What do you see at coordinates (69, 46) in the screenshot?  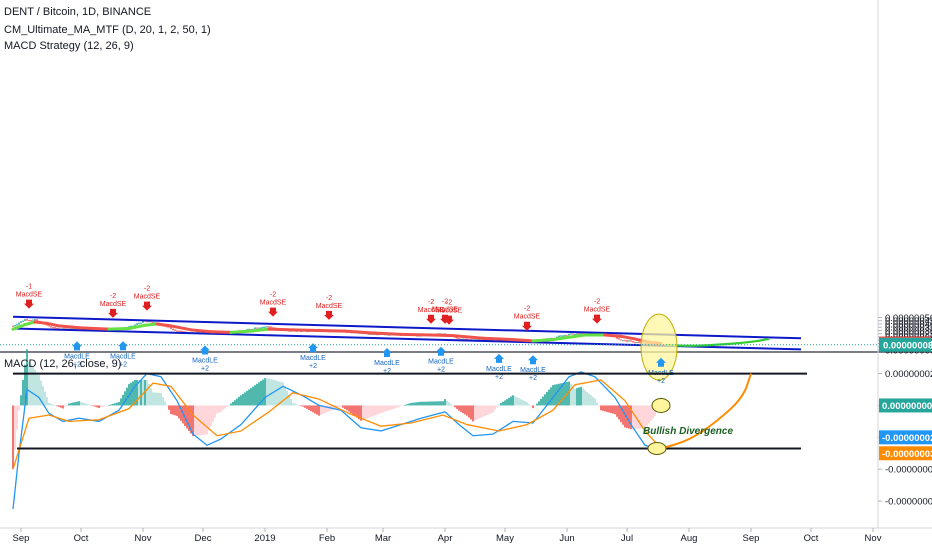 I see `macd-strategy-legend: MACD Strategy (12, 26, 9)` at bounding box center [69, 46].